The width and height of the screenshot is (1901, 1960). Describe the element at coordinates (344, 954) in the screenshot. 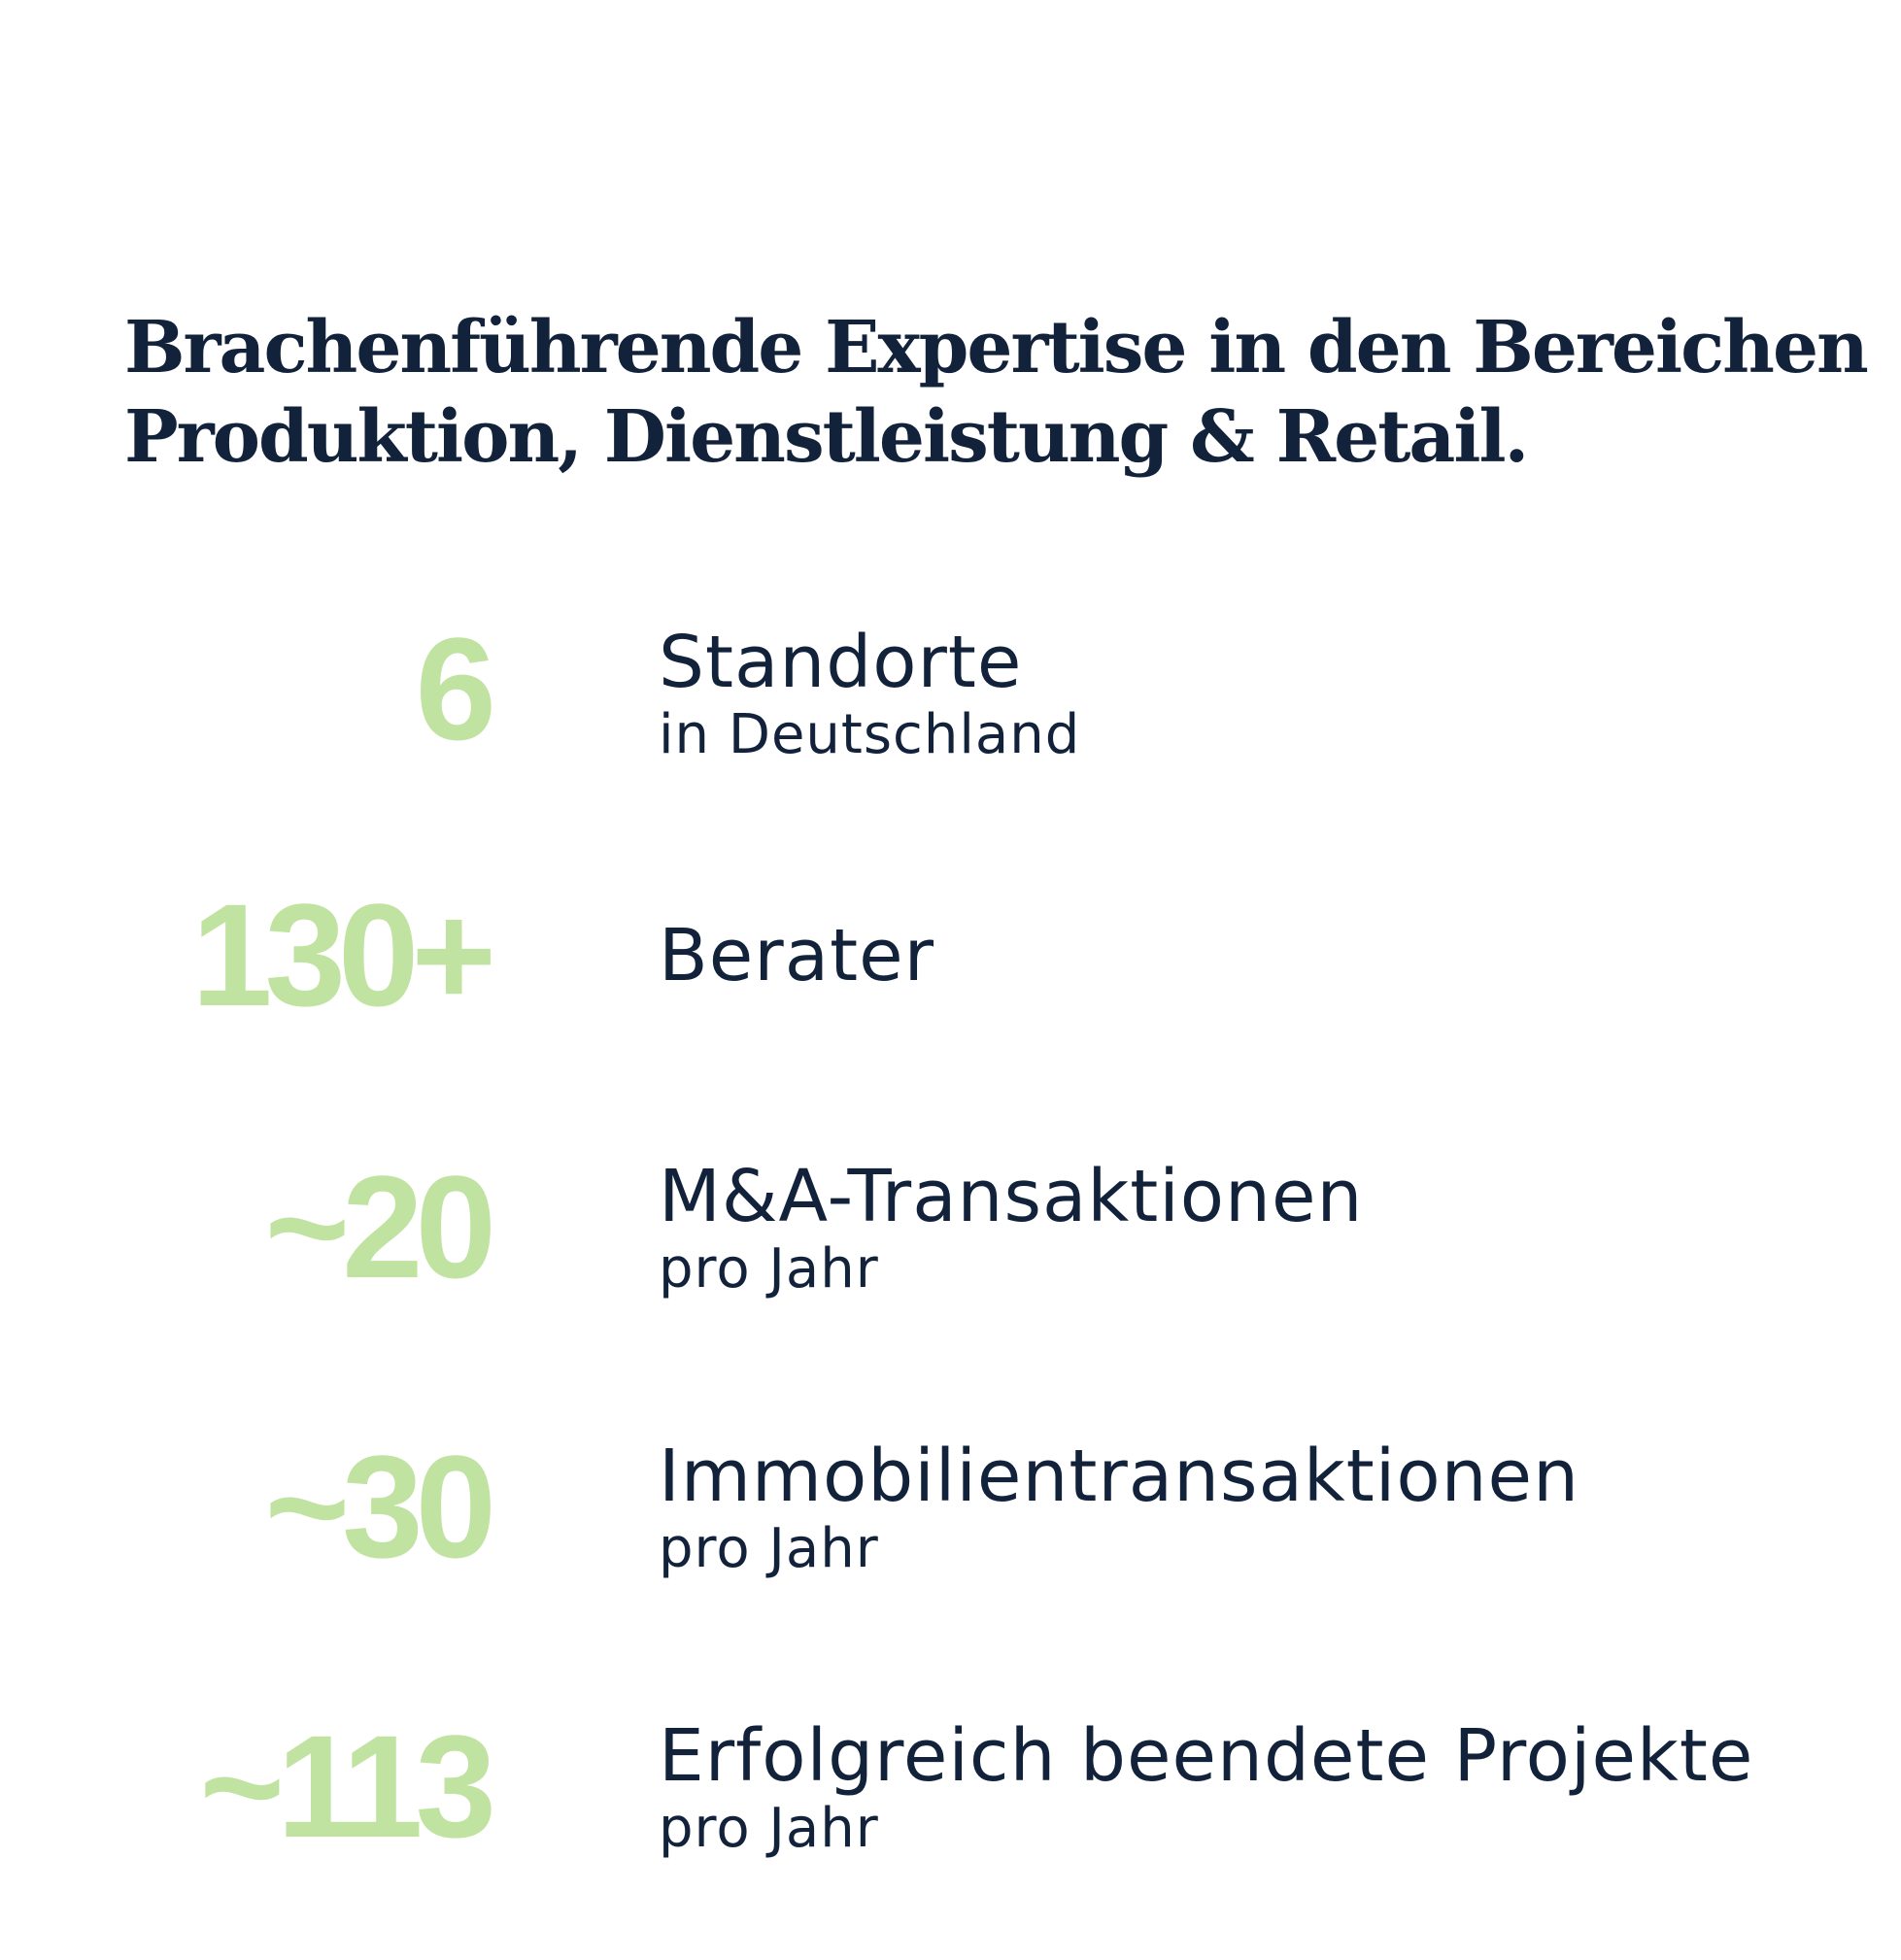

I see `stat-number: 130+` at that location.